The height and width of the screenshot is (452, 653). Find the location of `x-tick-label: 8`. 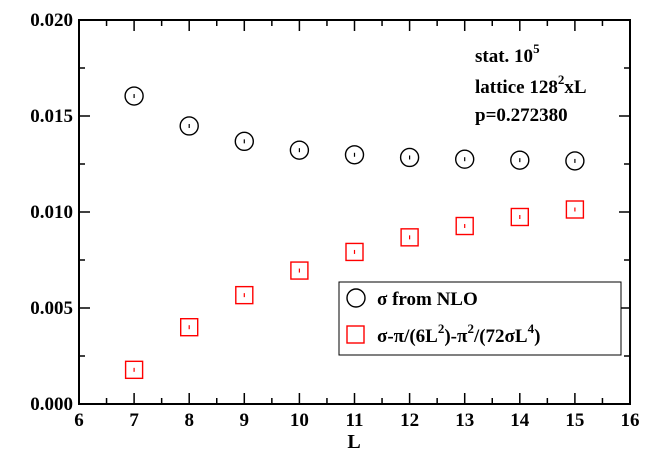

x-tick-label: 8 is located at coordinates (189, 420).